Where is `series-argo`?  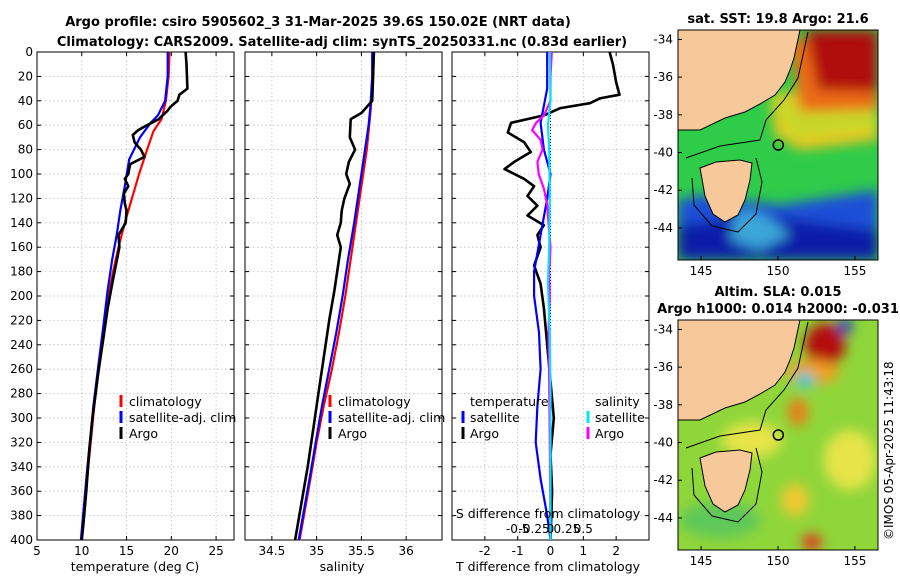 series-argo is located at coordinates (134, 296).